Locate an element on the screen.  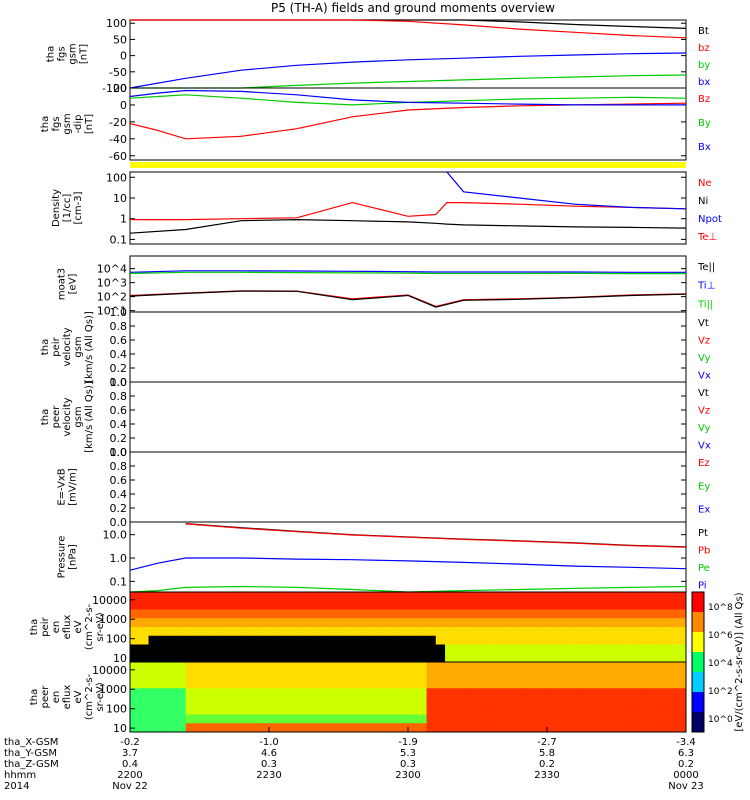
ytick-label: 10 is located at coordinates (120, 658).